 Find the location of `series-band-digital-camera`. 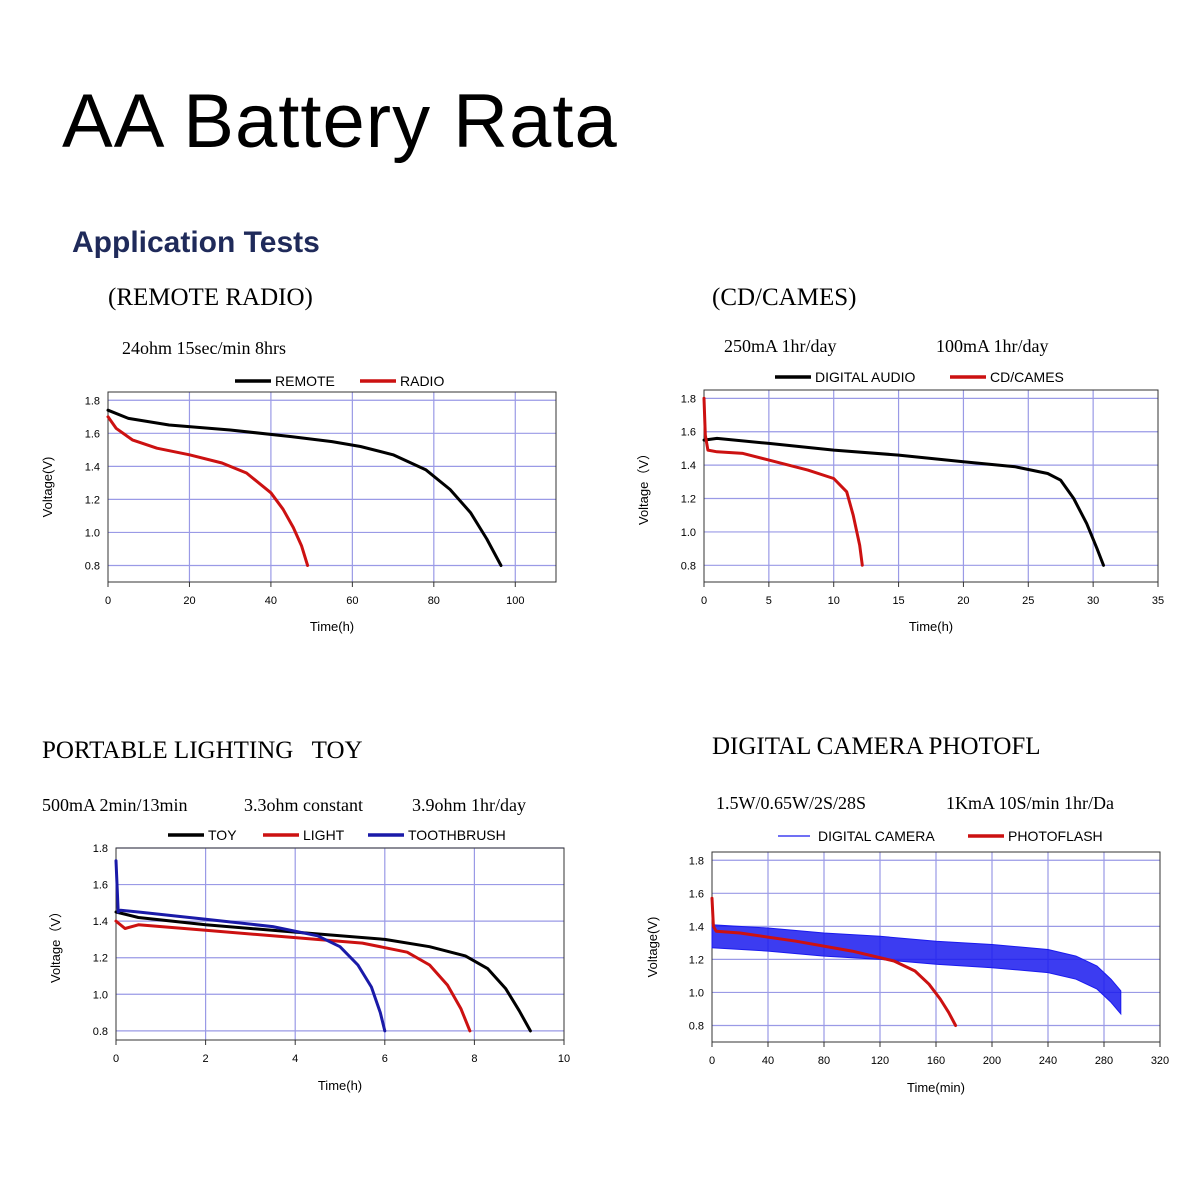

series-band-digital-camera is located at coordinates (916, 970).